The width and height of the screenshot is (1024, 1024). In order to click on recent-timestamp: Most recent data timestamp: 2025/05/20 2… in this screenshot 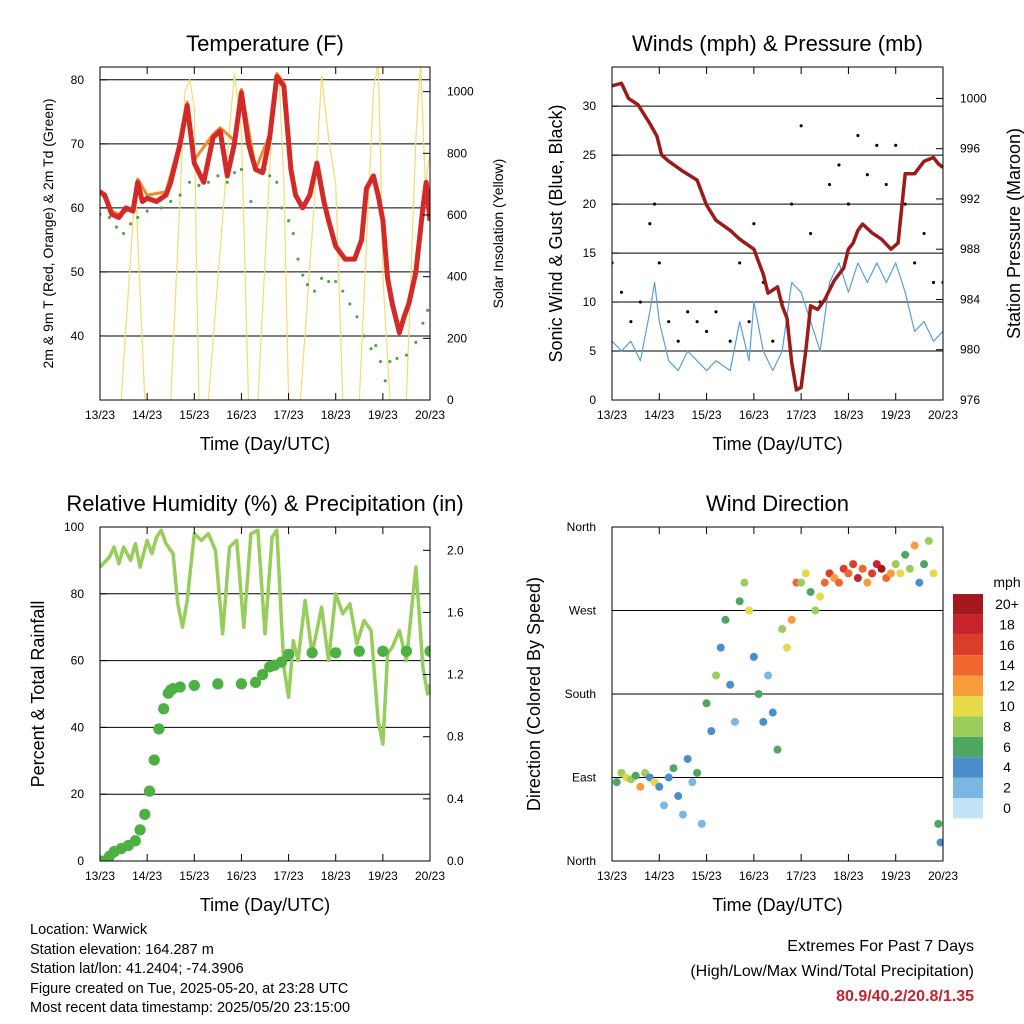, I will do `click(190, 1008)`.